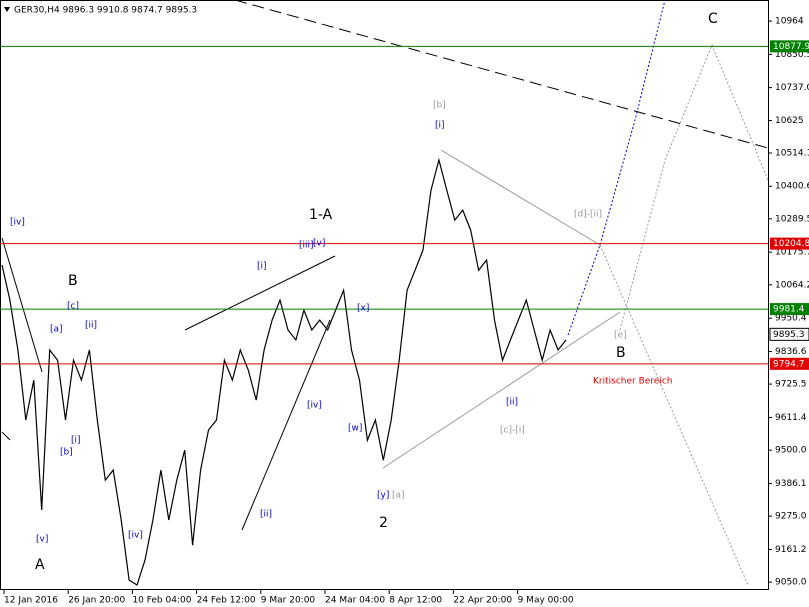  Describe the element at coordinates (632, 382) in the screenshot. I see `wave-label: Kritischer Bereich` at that location.